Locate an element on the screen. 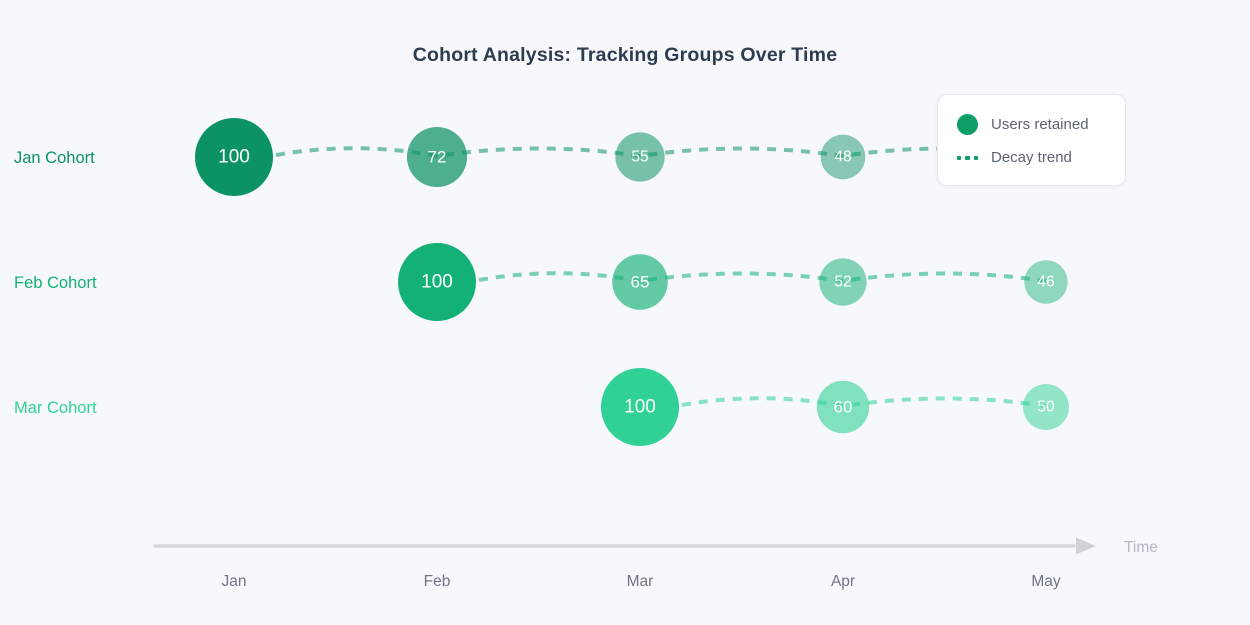 The image size is (1250, 625). legend-label: Users retained is located at coordinates (1040, 124).